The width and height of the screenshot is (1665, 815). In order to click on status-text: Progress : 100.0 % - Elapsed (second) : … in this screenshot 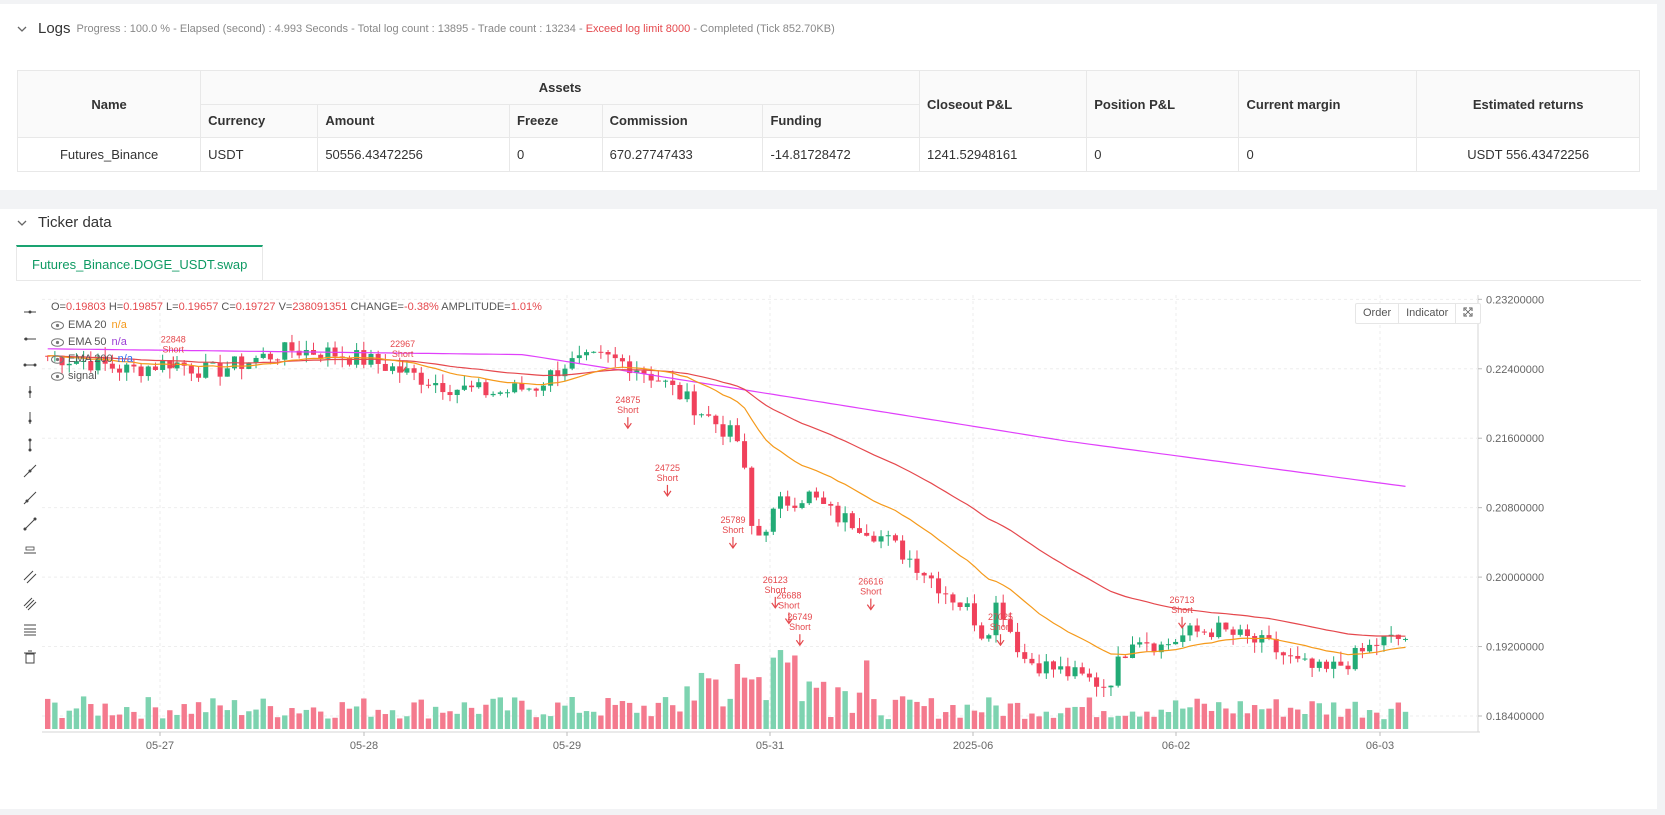, I will do `click(331, 28)`.